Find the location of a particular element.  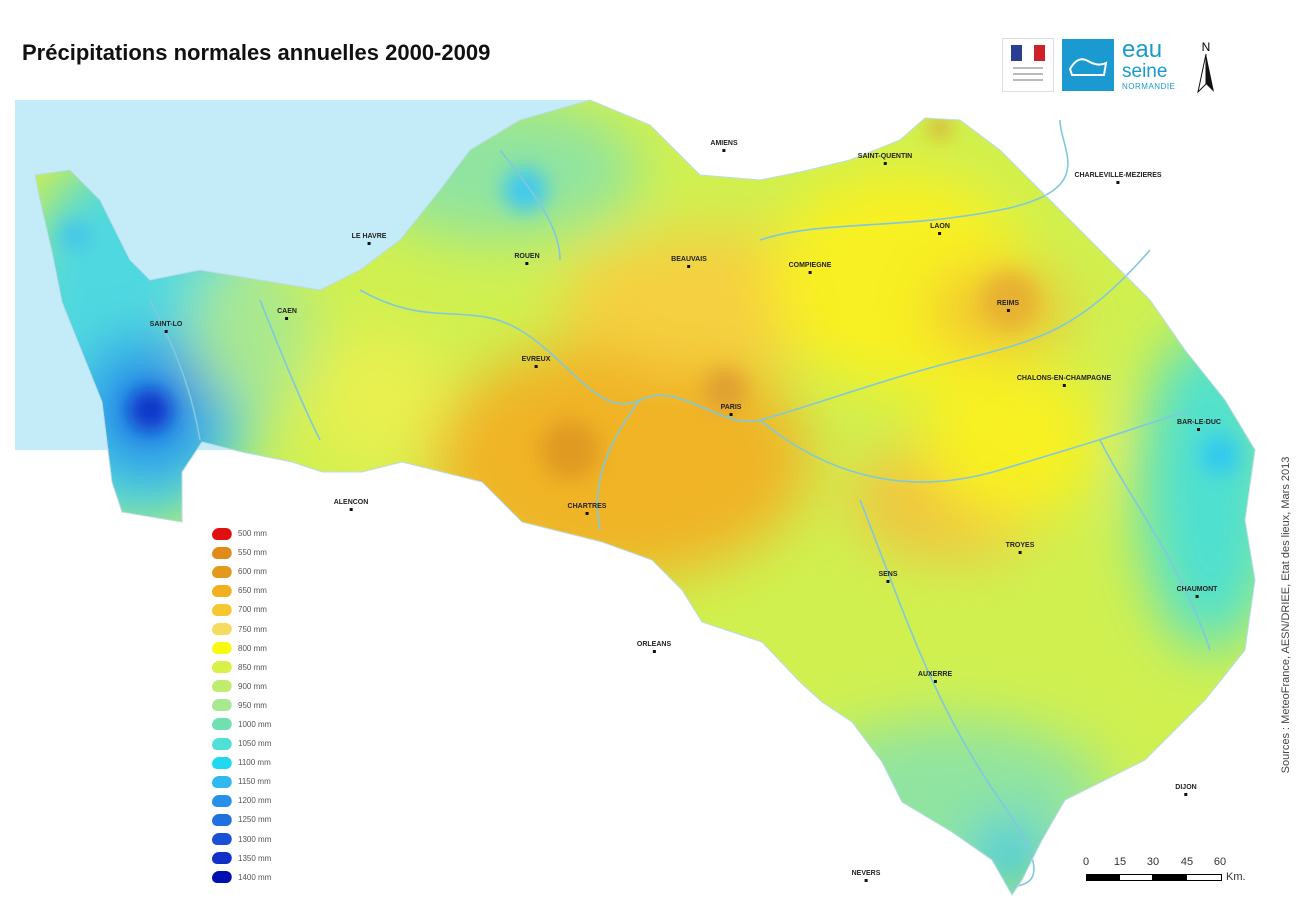

legend-item: 500 mm is located at coordinates (240, 533).